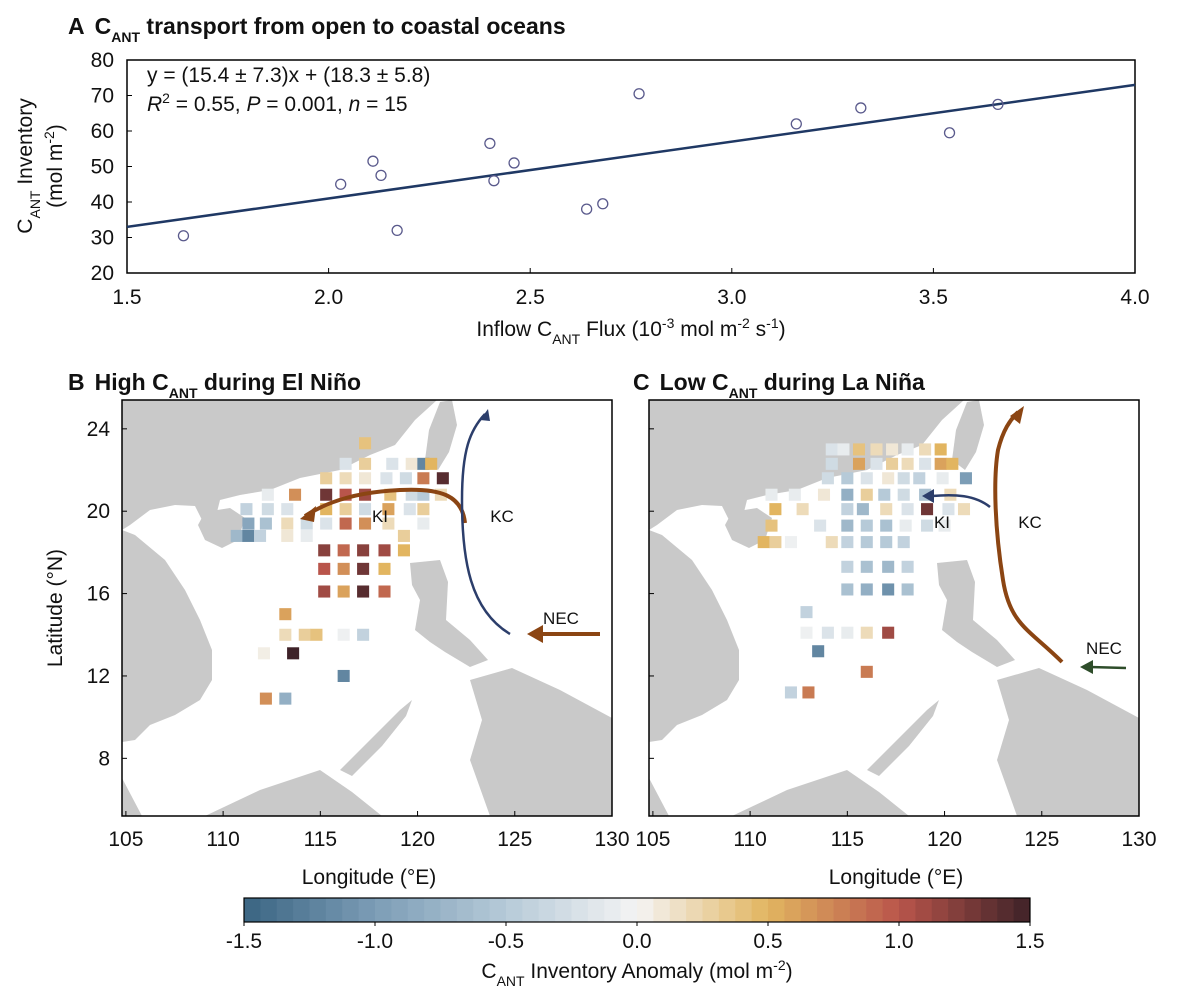 The width and height of the screenshot is (1190, 1001). I want to click on colorbar-tick-label: 0.0, so click(636, 941).